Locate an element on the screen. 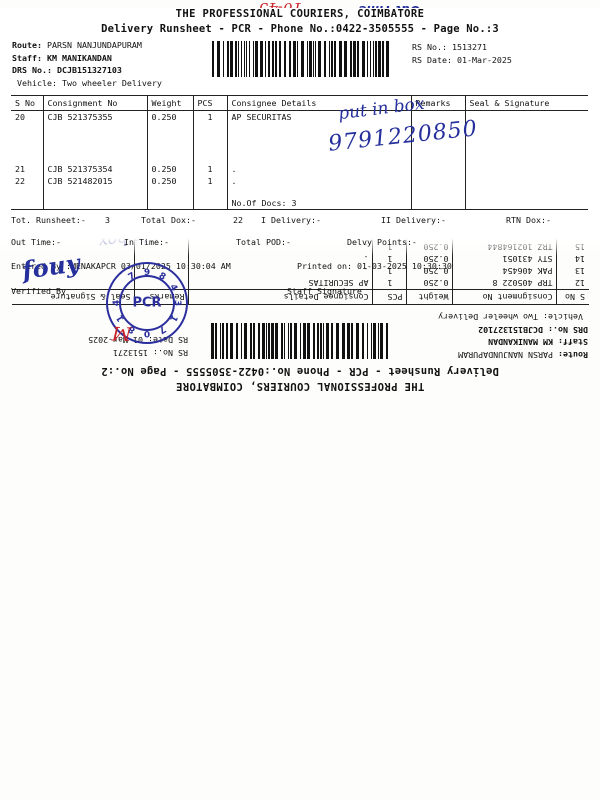 This screenshot has height=800, width=600. delvy-points-label: Delvy Points:- is located at coordinates (382, 242).